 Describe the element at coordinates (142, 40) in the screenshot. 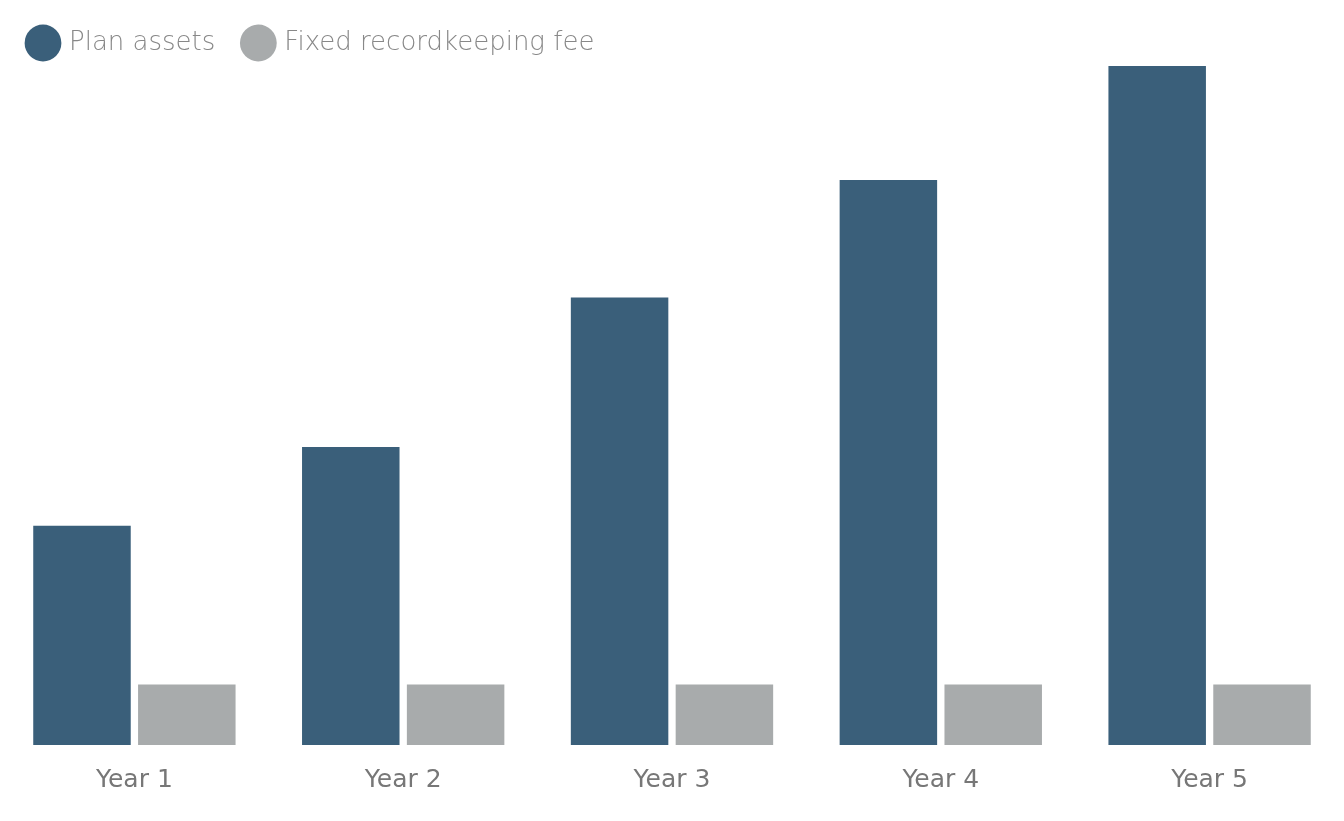

I see `legend-label: Plan assets` at that location.